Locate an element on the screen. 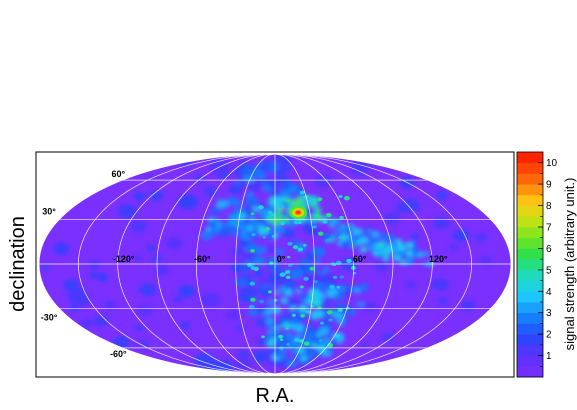  ra-tick-label: 120° is located at coordinates (438, 259).